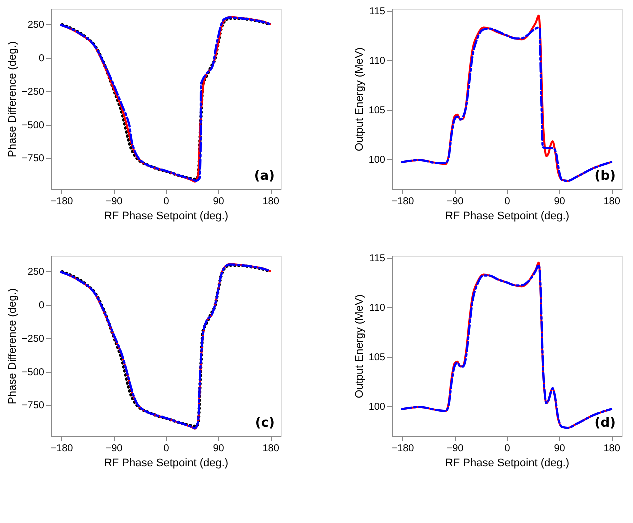  I want to click on annotation: (c), so click(265, 423).